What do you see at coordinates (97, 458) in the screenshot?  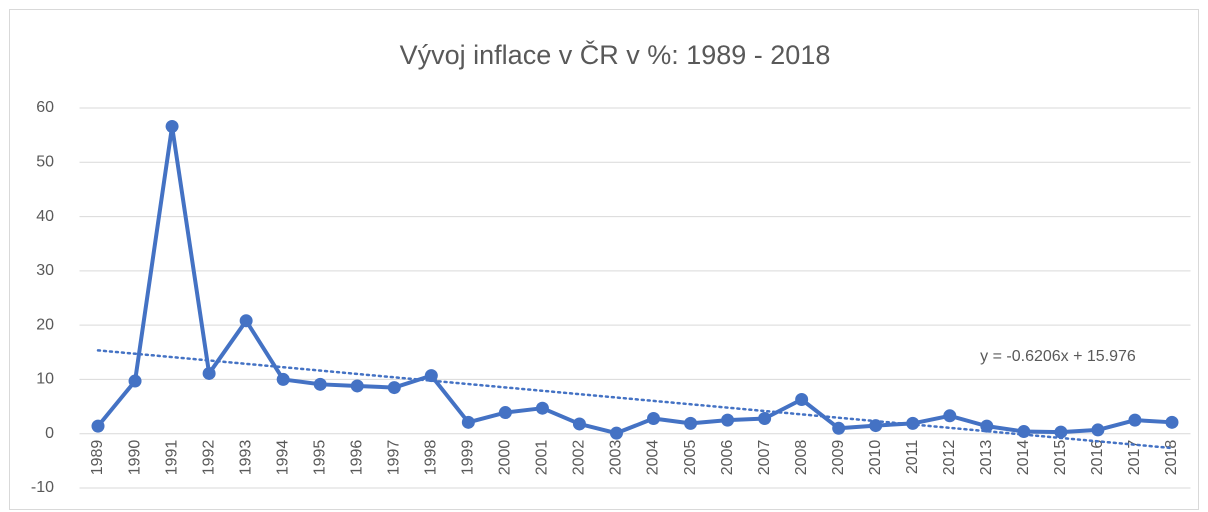 I see `x-tick-label: 1989` at bounding box center [97, 458].